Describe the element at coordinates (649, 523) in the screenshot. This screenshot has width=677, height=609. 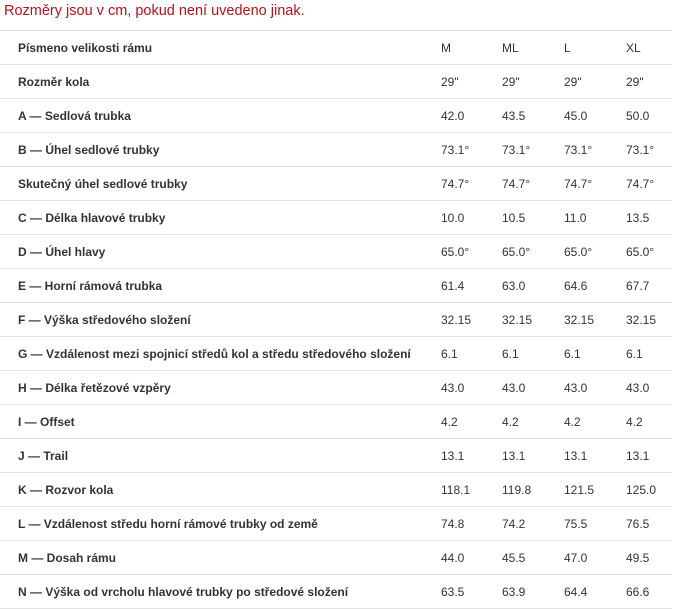
I see `cell-size-xl: 76.5` at that location.